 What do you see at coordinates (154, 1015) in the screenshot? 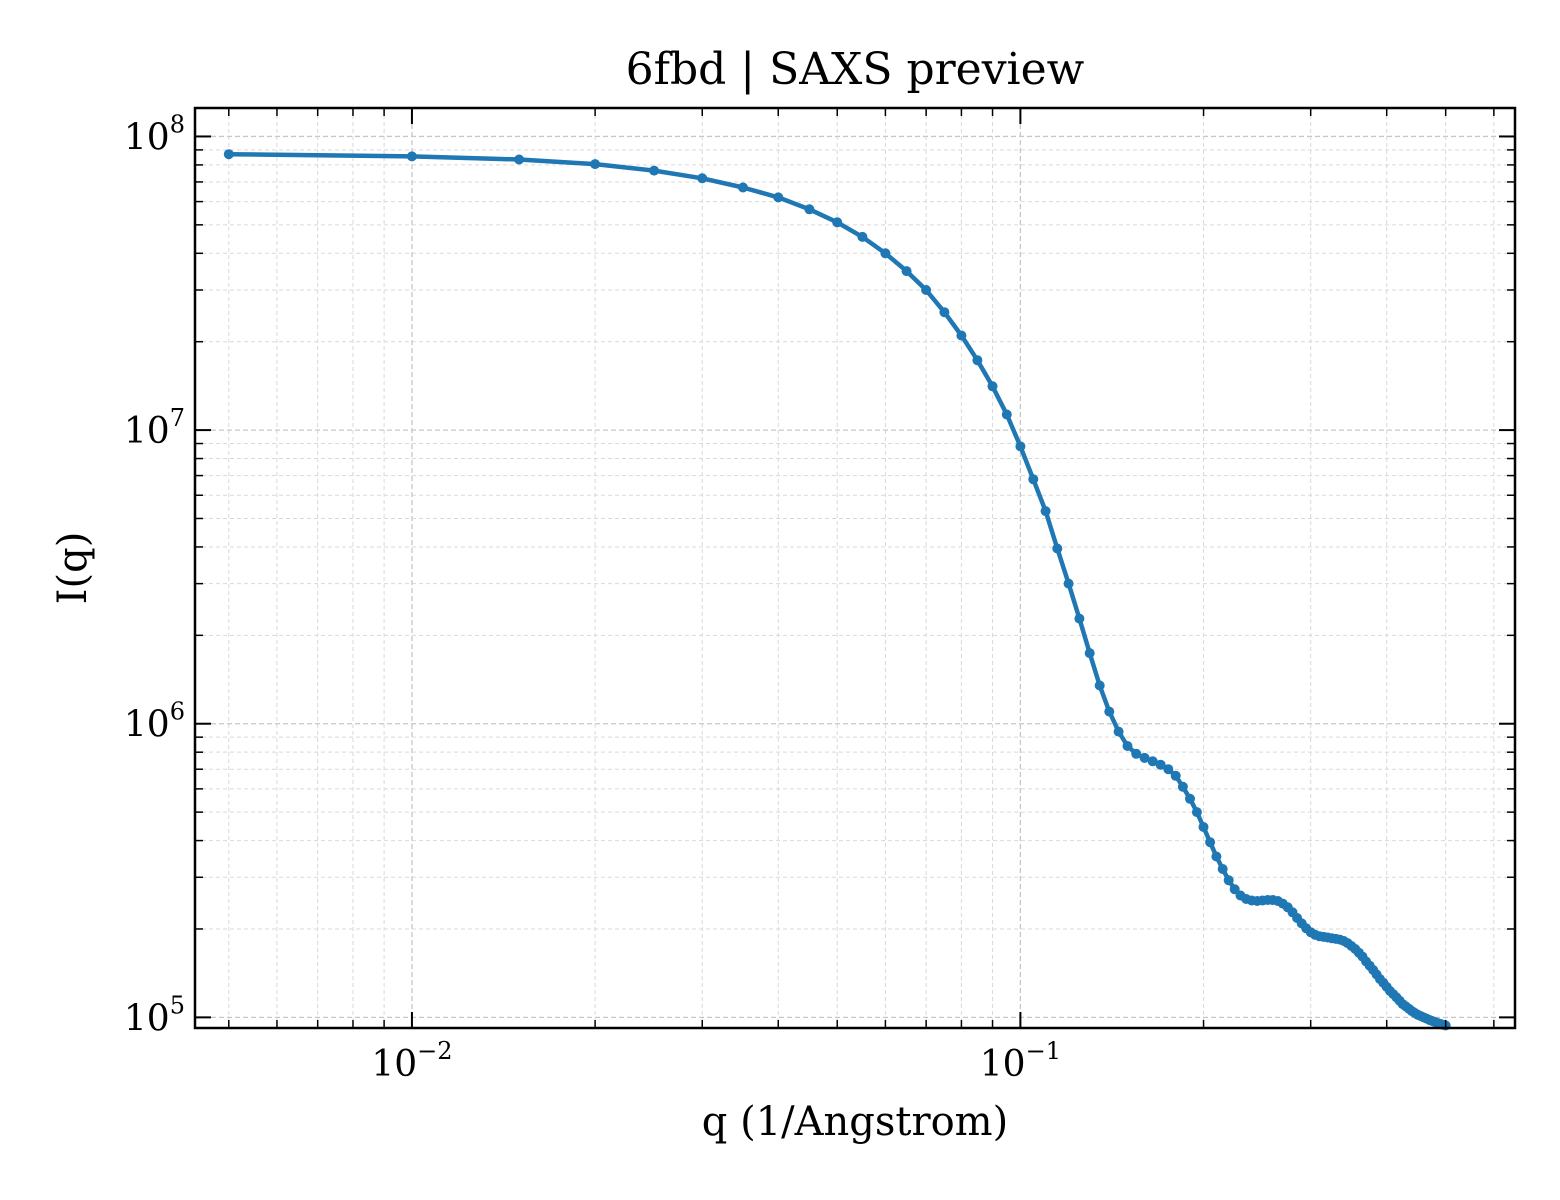
I see `y-tick-label: 10⁵` at bounding box center [154, 1015].